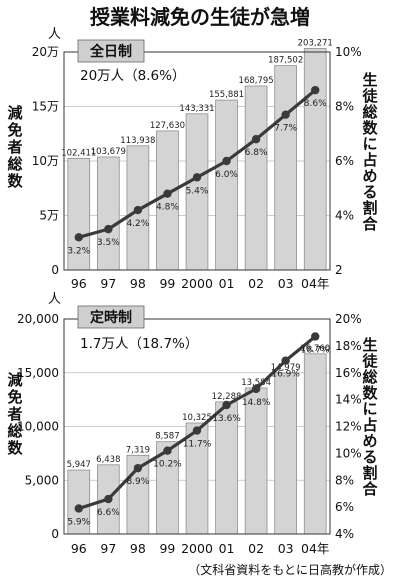 This screenshot has height=587, width=400. What do you see at coordinates (108, 152) in the screenshot?
I see `bar-value-label: 103,679` at bounding box center [108, 152].